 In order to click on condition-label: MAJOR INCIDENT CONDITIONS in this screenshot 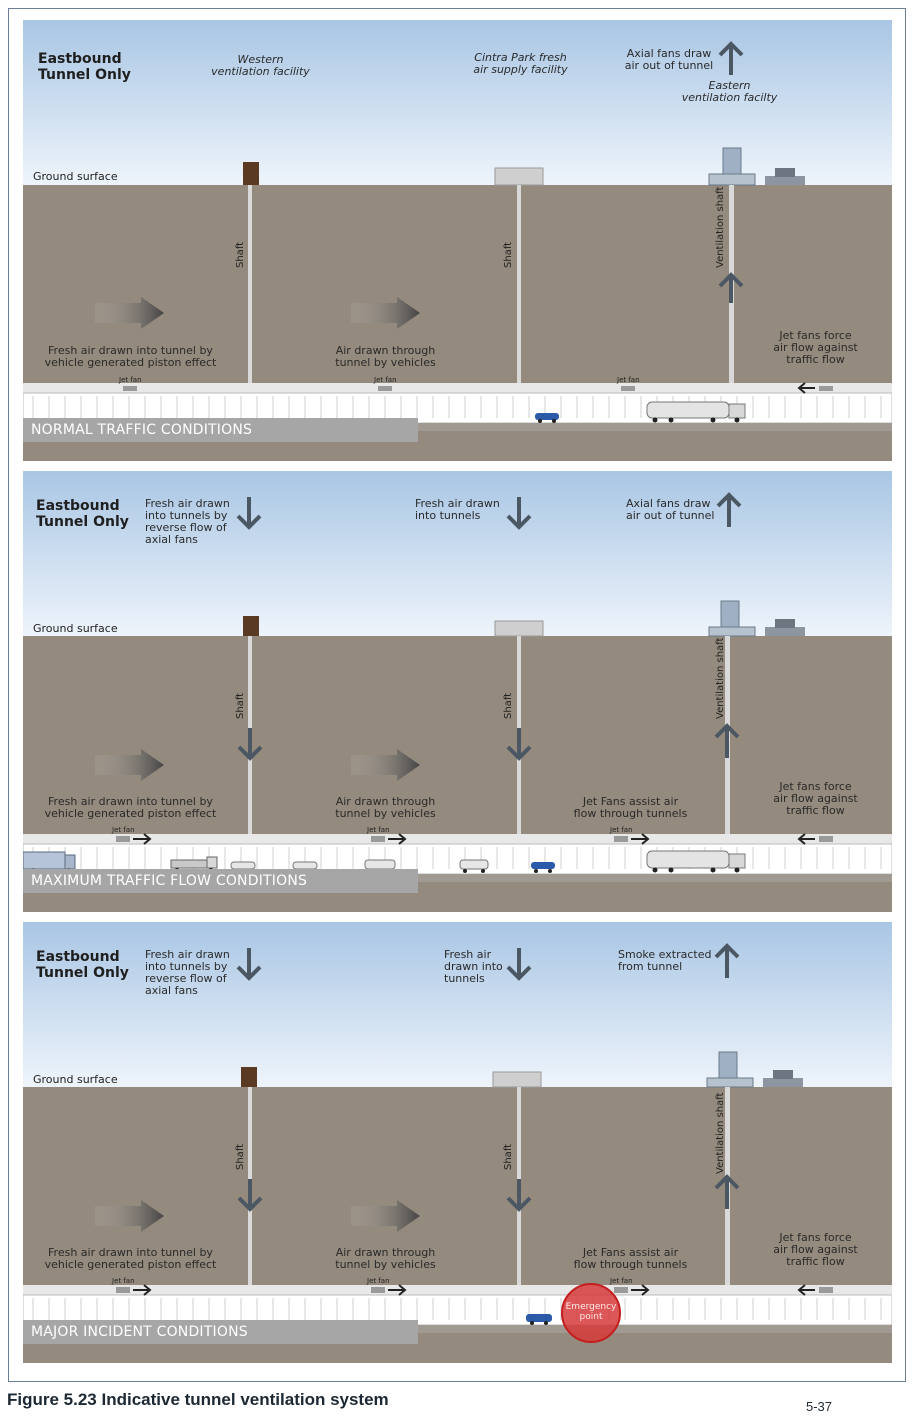, I will do `click(139, 1332)`.